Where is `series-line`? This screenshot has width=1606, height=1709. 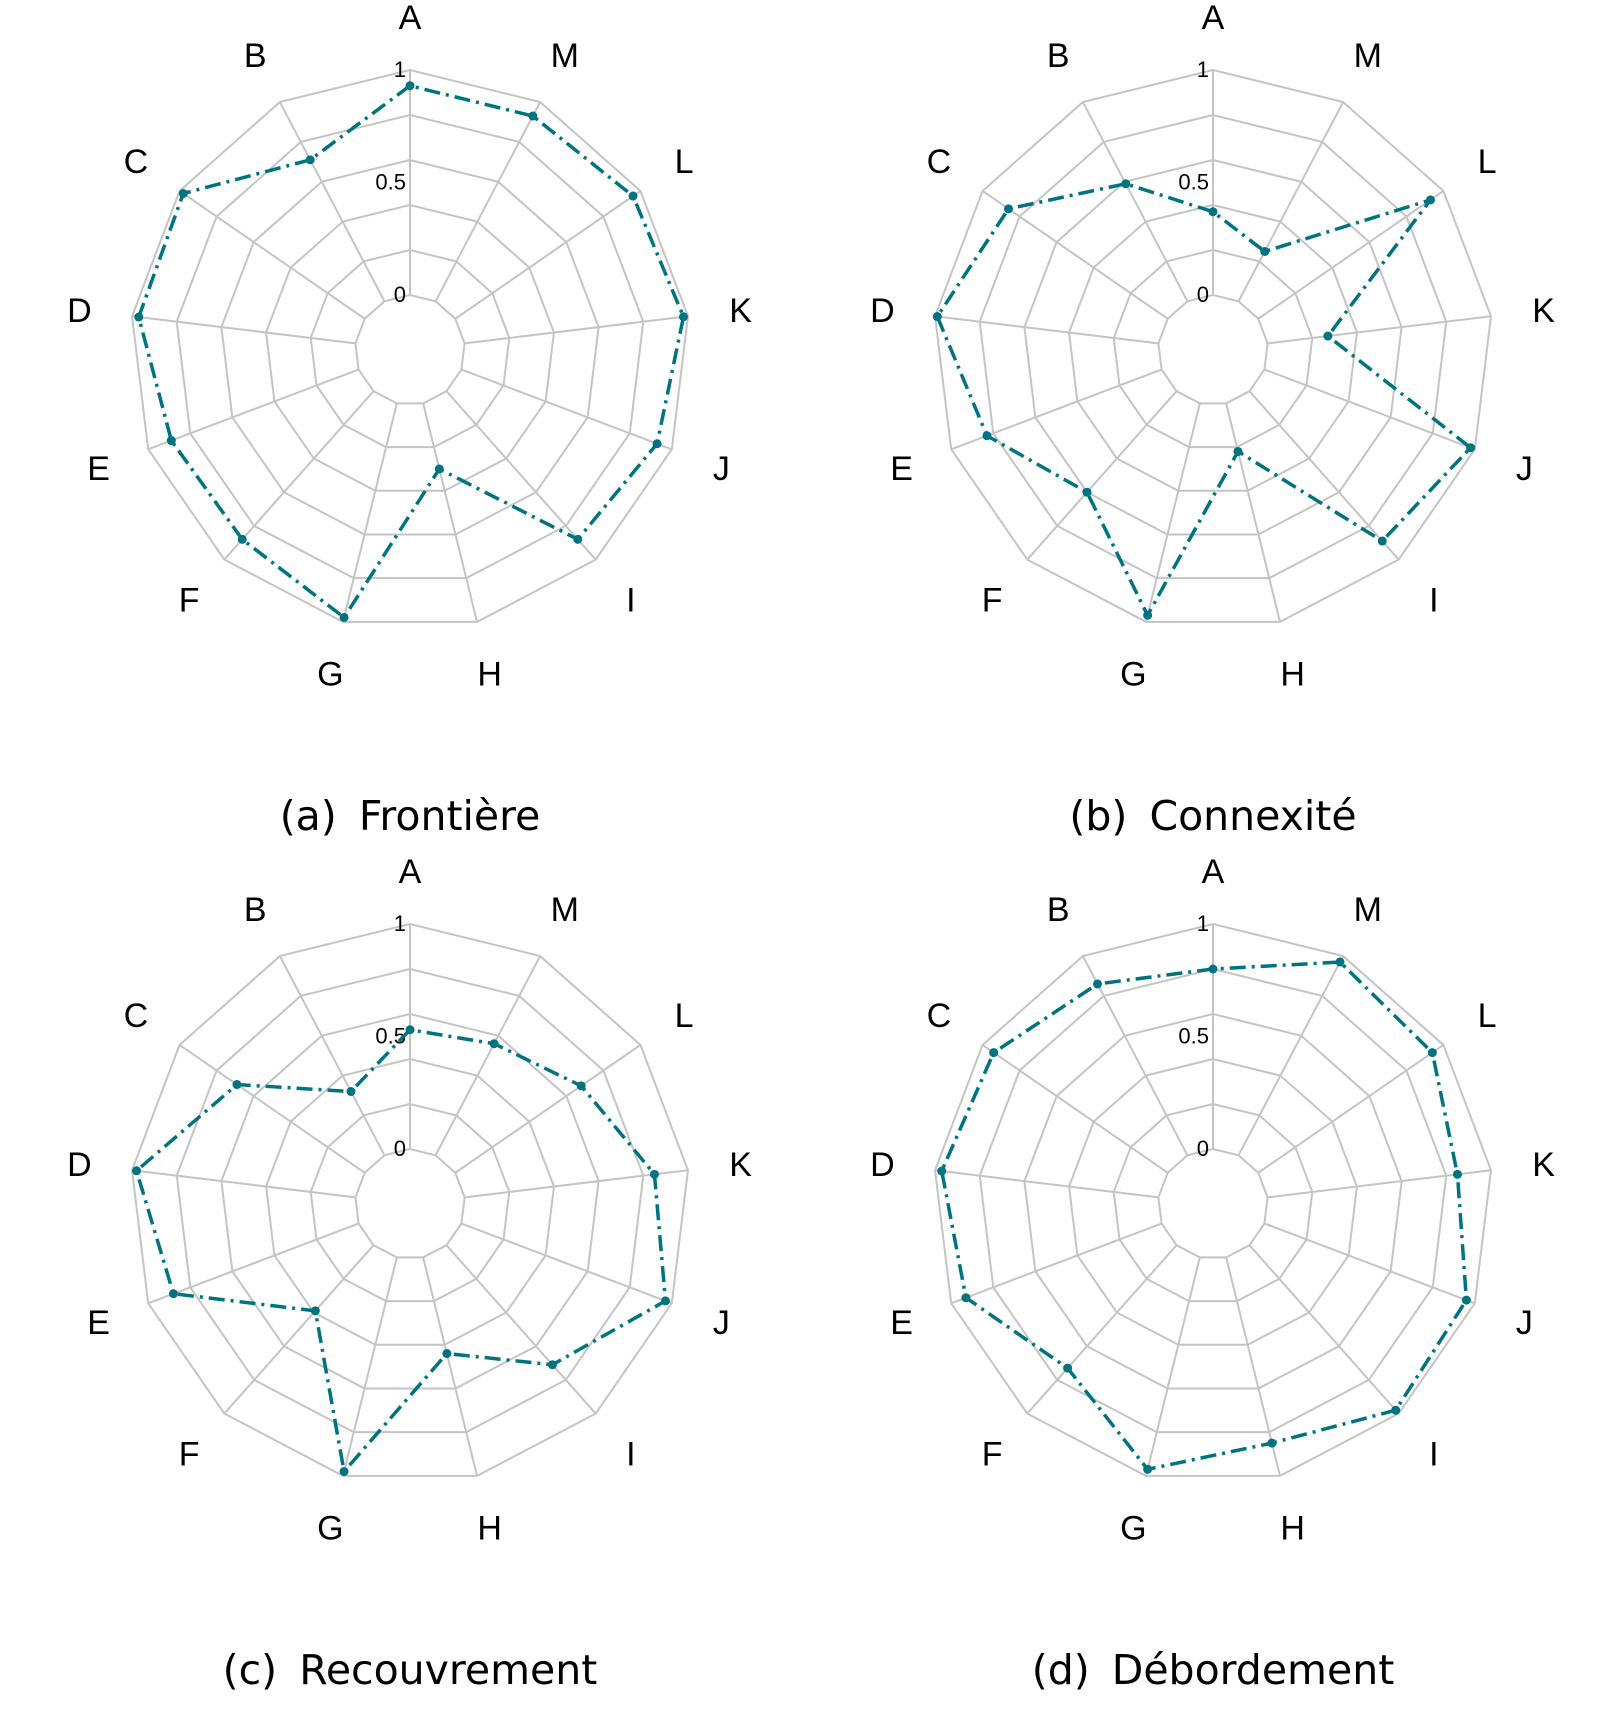
series-line is located at coordinates (411, 352).